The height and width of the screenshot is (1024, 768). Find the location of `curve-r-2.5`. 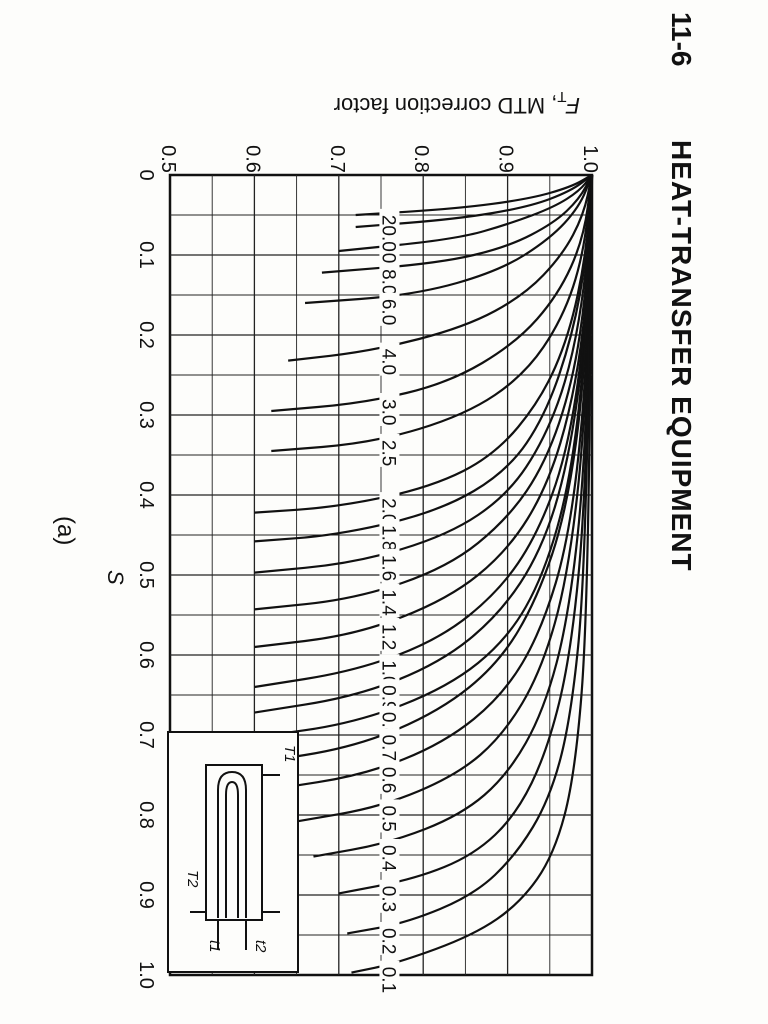

curve-r-2.5 is located at coordinates (432, 313).